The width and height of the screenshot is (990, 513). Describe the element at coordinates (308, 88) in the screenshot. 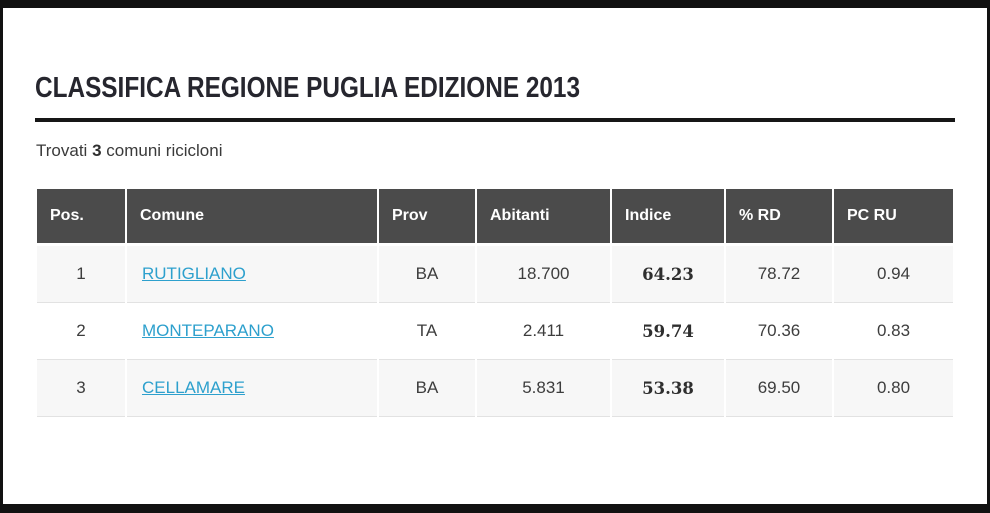

I see `page-title: CLASSIFICA REGIONE PUGLIA EDIZIONE 2013` at that location.